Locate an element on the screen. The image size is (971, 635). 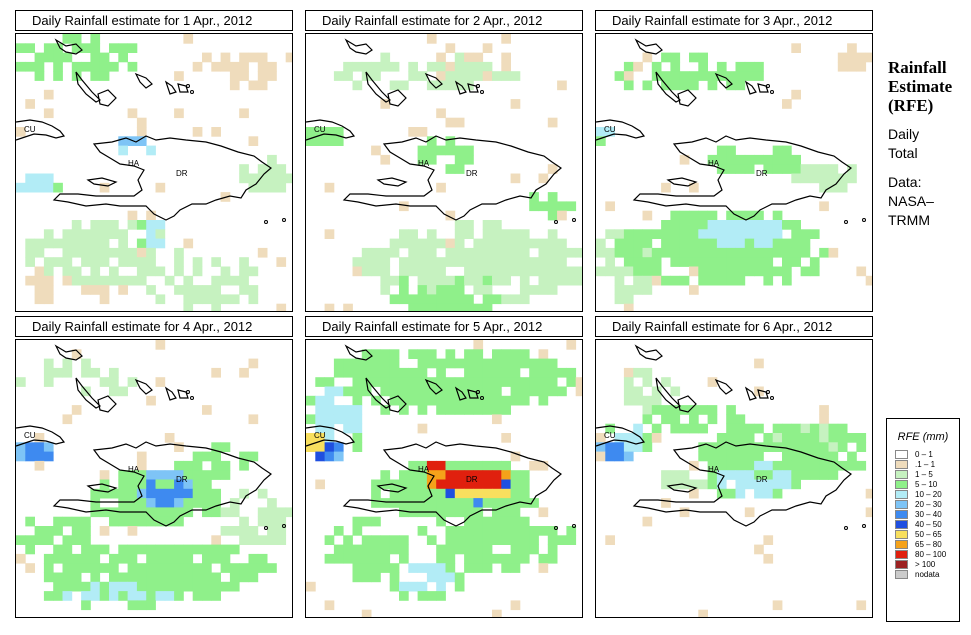
panel-title: Daily Rainfall estimate for 4 Apr., 2012 is located at coordinates (154, 326).